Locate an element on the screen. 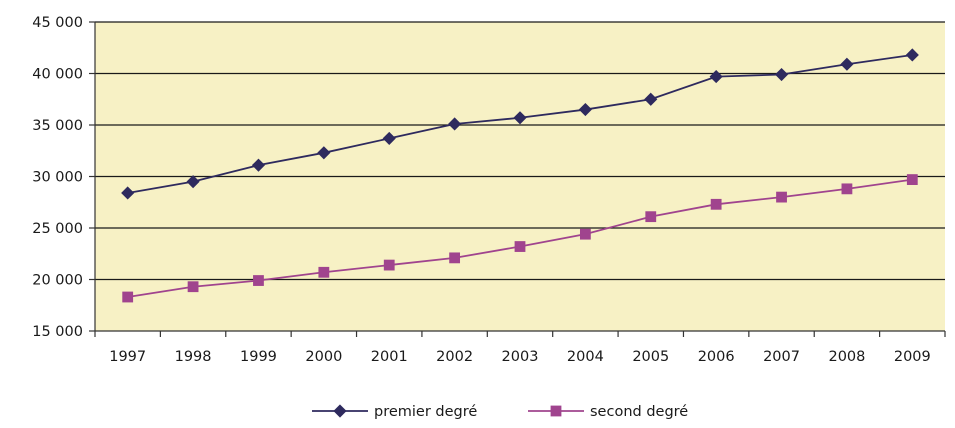 This screenshot has height=428, width=955. x-tick-label: 1998 is located at coordinates (193, 357).